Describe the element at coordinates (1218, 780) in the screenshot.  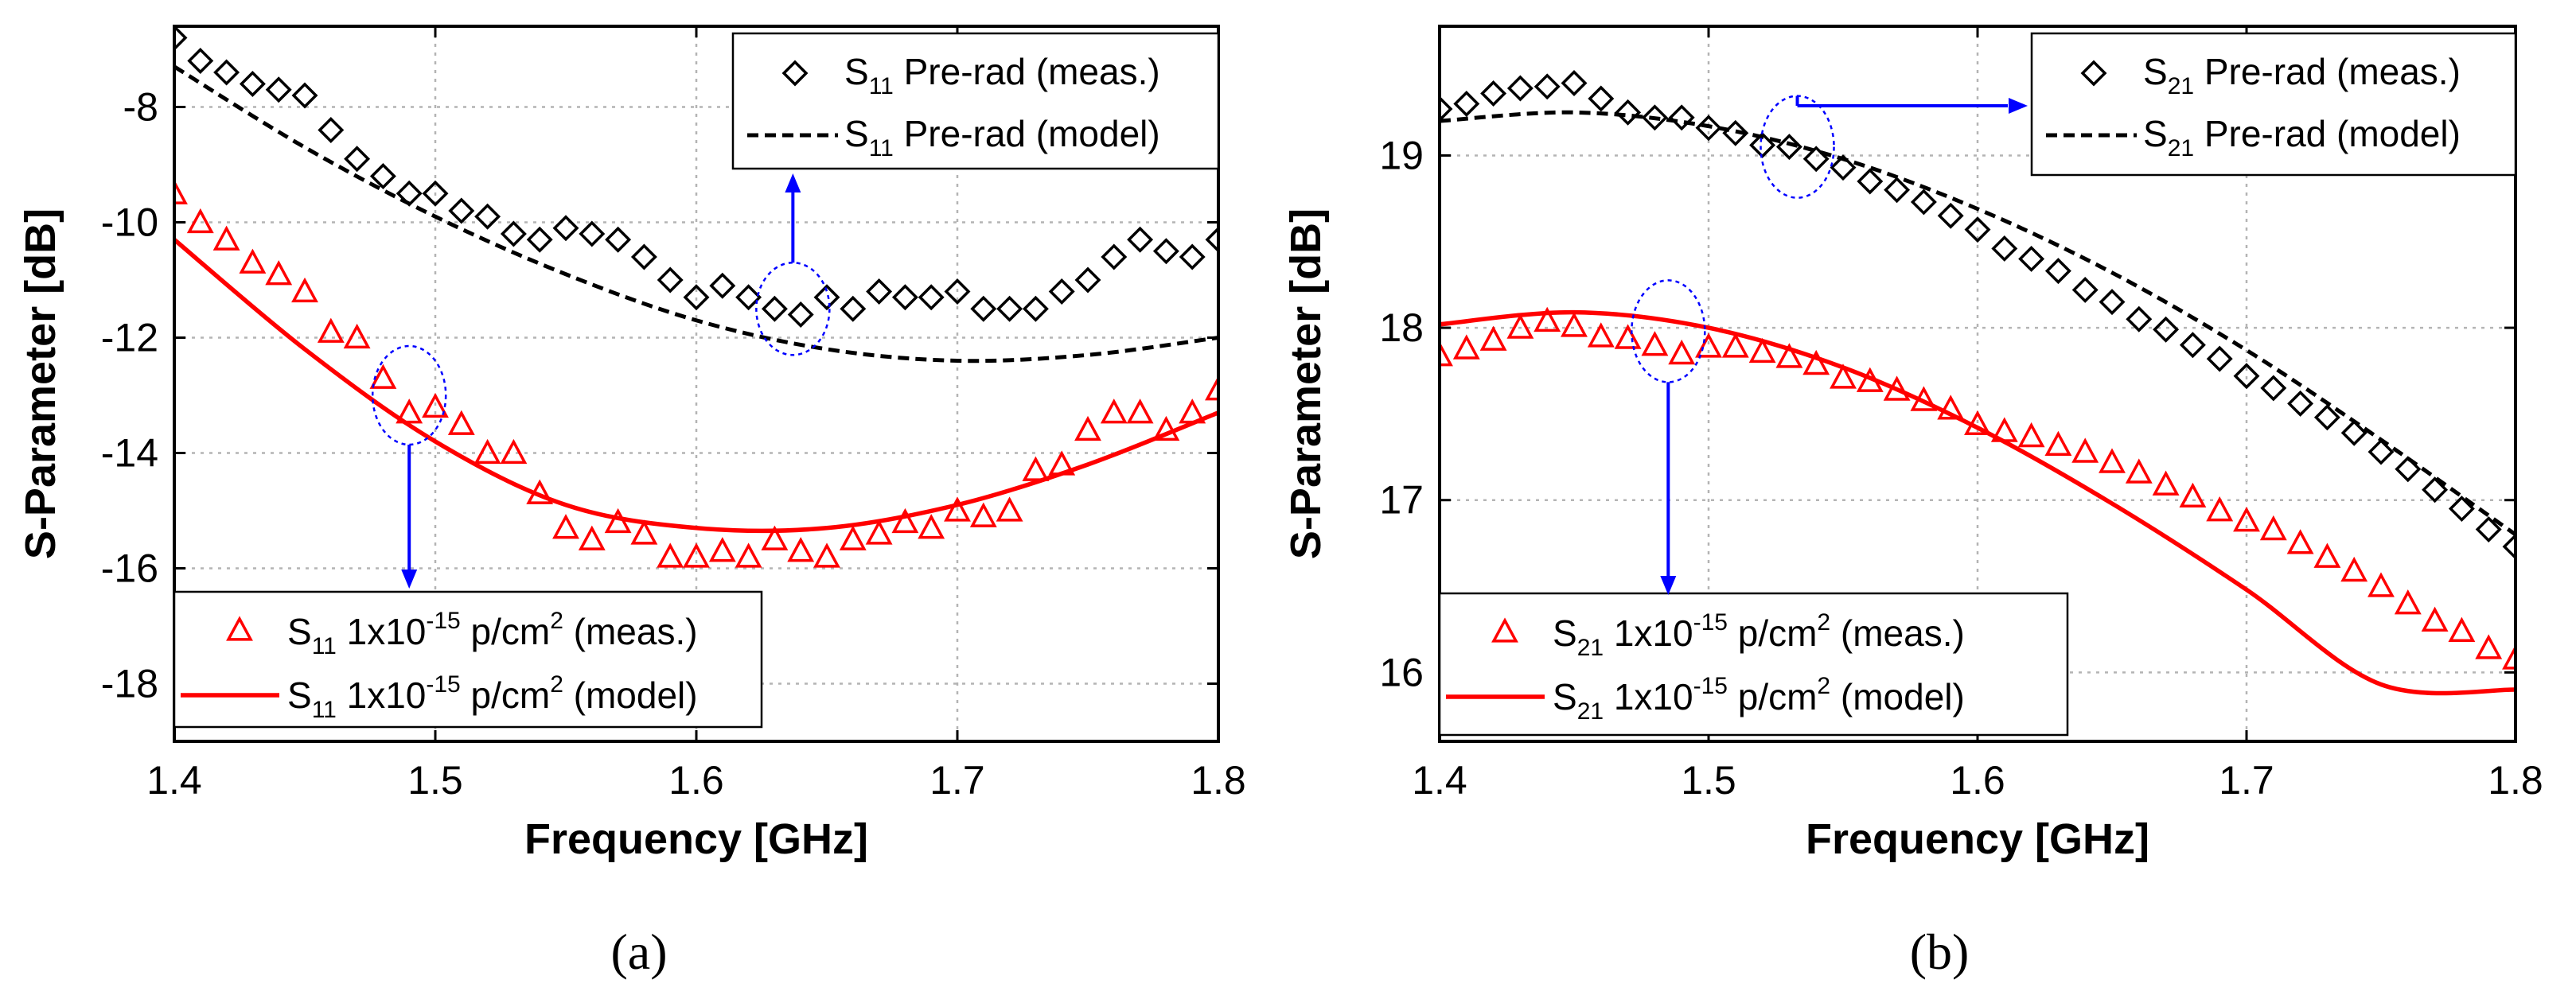
I see `x-tick-label: 1.8` at that location.